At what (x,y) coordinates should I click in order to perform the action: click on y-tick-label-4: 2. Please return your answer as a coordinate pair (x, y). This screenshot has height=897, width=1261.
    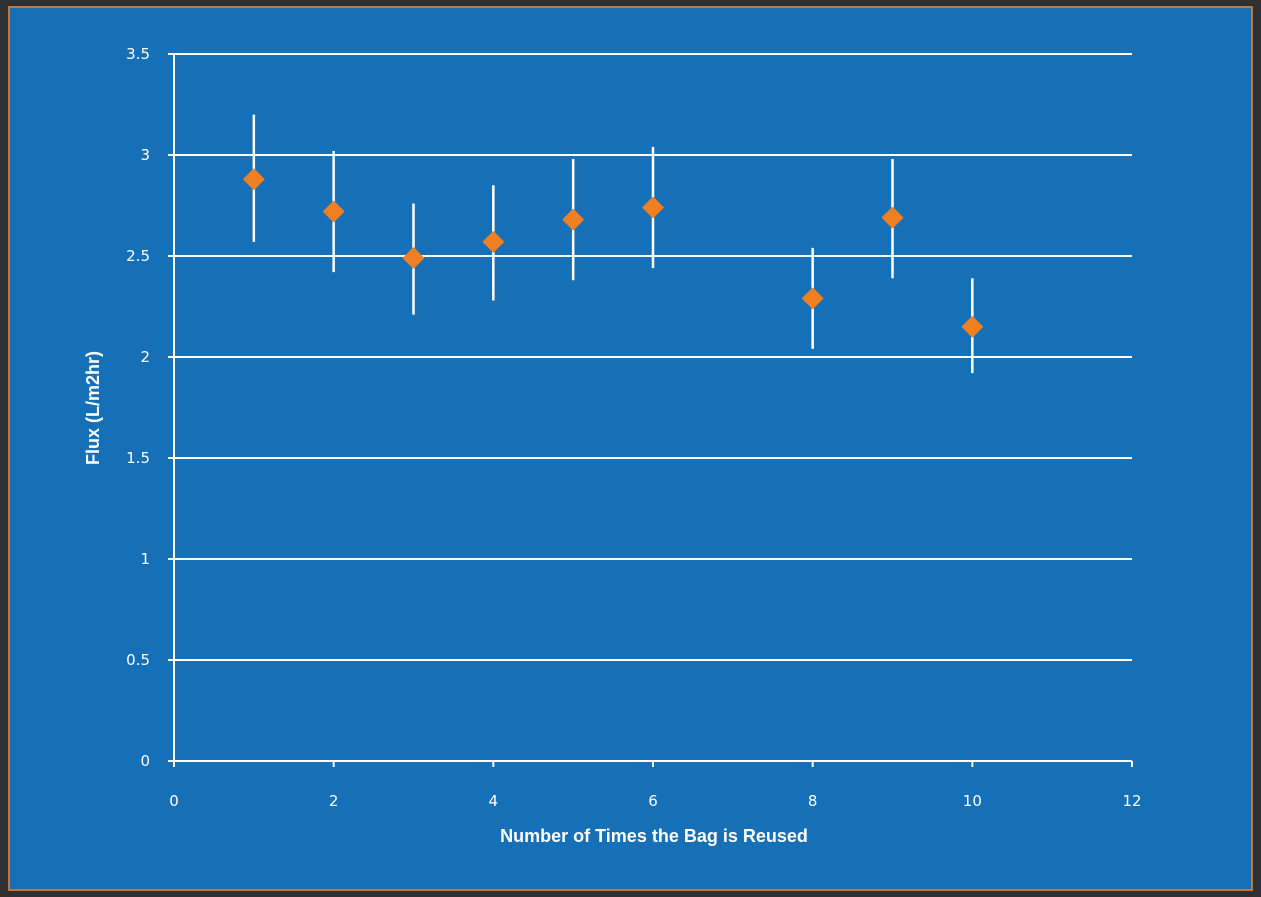
    Looking at the image, I should click on (145, 357).